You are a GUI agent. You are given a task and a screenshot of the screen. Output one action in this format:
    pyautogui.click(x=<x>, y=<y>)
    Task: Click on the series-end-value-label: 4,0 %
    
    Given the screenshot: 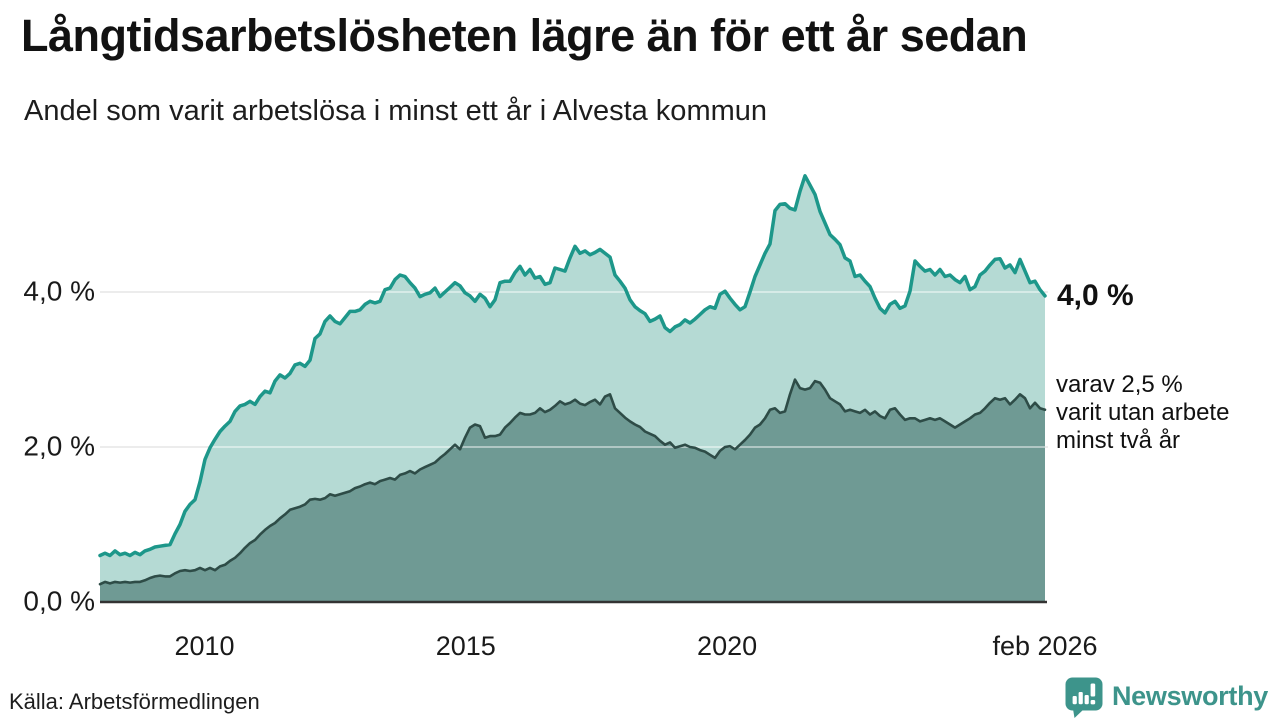 What is the action you would take?
    pyautogui.click(x=1095, y=295)
    